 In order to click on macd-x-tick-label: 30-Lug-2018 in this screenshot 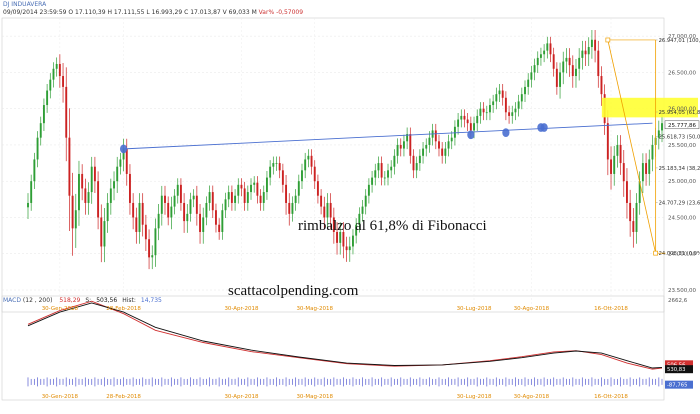, I will do `click(474, 397)`.